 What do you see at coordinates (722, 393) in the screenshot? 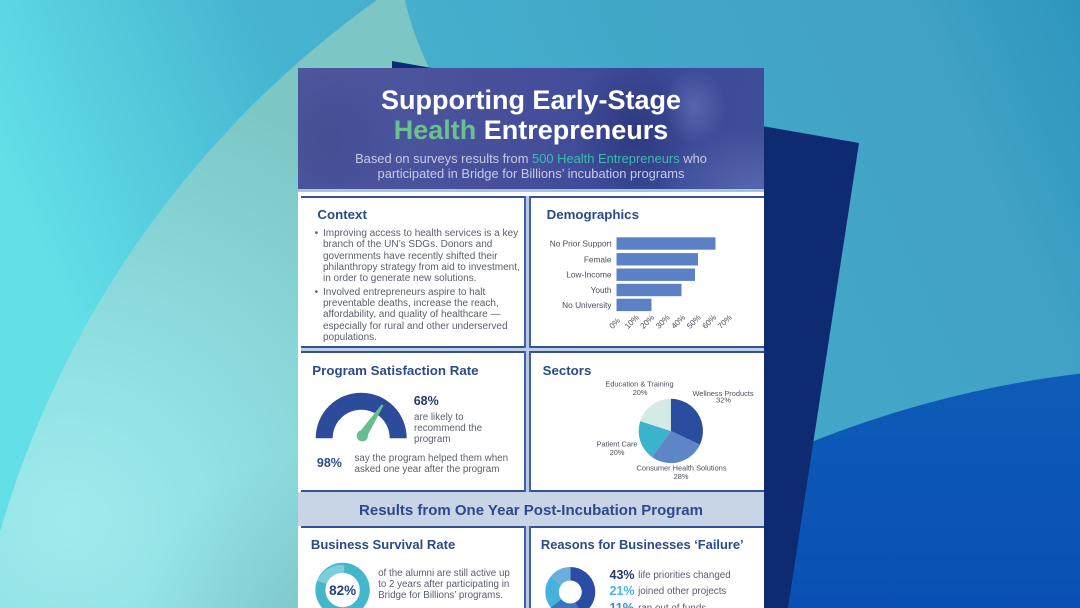
I see `svg-text: Wellness Products` at bounding box center [722, 393].